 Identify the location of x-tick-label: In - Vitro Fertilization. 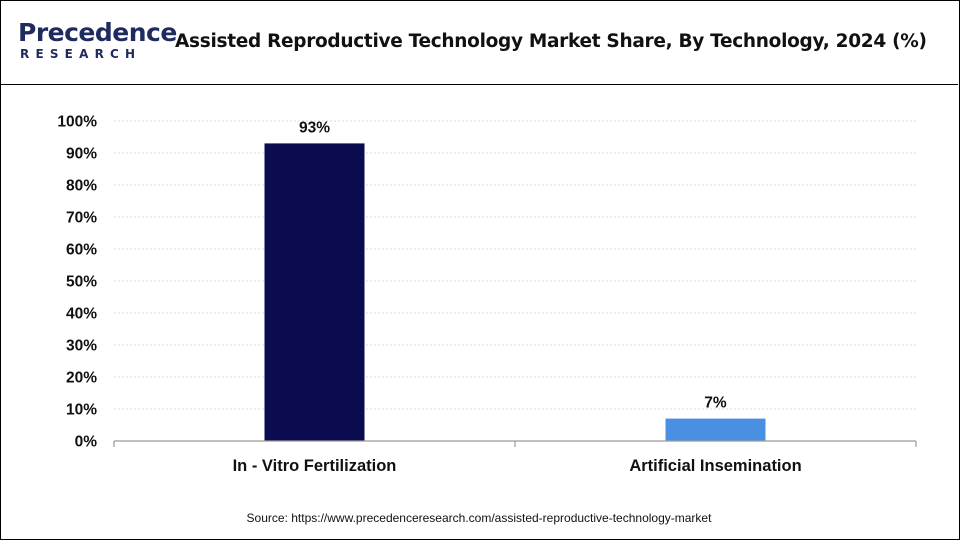
(315, 466).